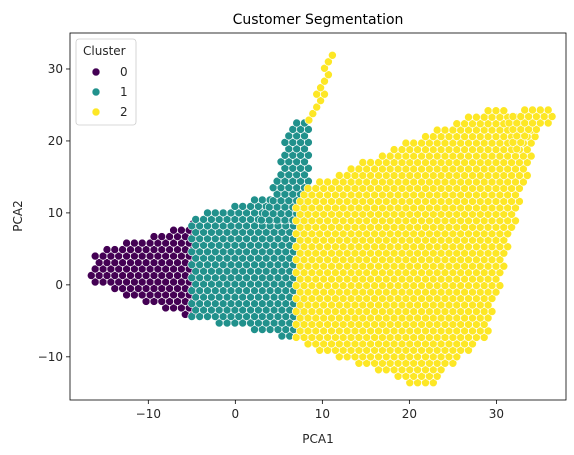  What do you see at coordinates (496, 414) in the screenshot?
I see `x-tick-label: 30` at bounding box center [496, 414].